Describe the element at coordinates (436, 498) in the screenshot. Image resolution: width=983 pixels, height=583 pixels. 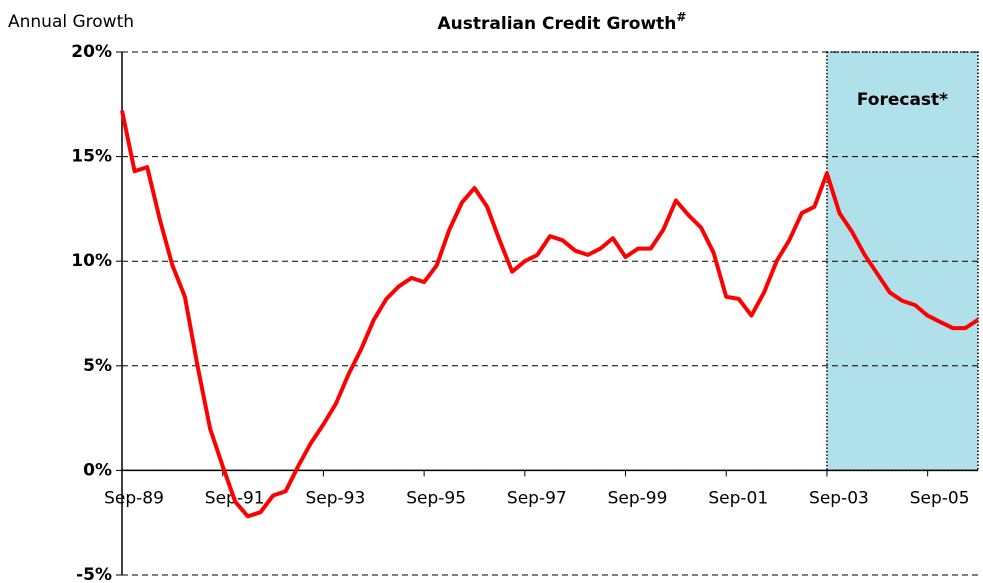
I see `x-tick-label: Sep-95` at that location.